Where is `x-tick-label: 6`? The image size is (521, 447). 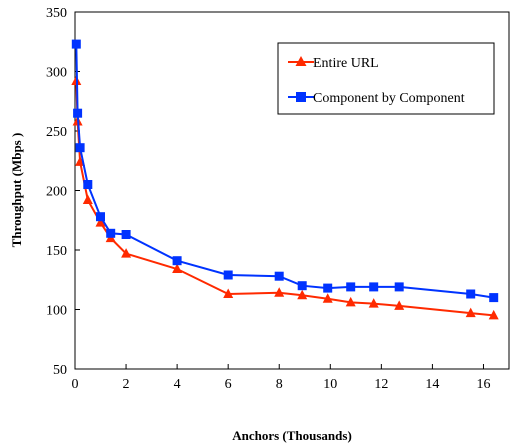
x-tick-label: 6 is located at coordinates (228, 384).